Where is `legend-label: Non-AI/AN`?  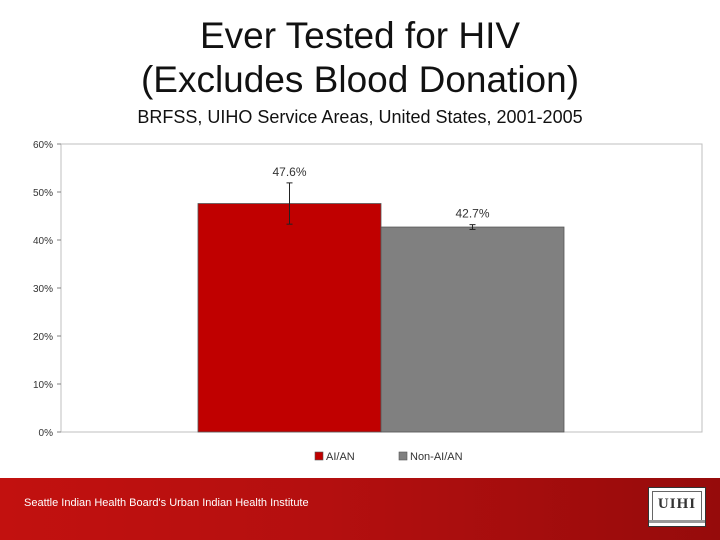
legend-label: Non-AI/AN is located at coordinates (436, 457).